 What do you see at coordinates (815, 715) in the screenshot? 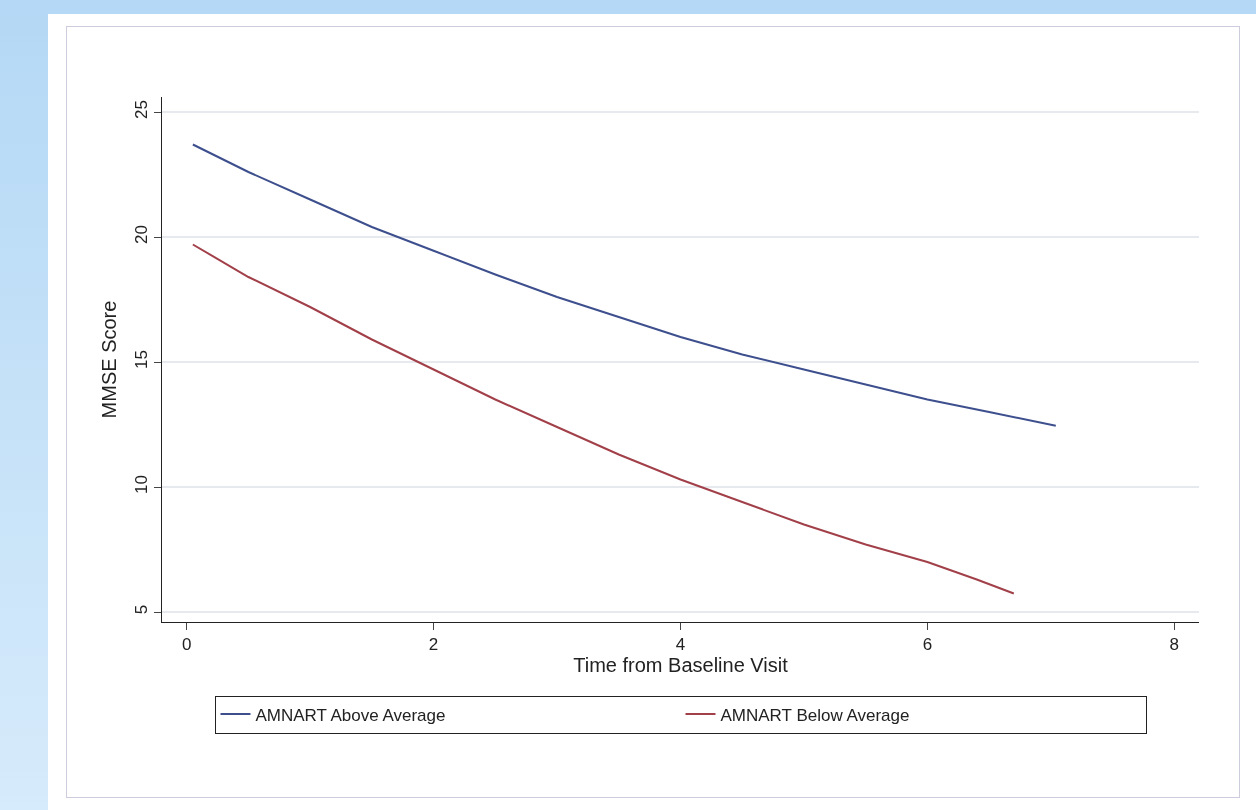
I see `legend-label: AMNART Below Average` at bounding box center [815, 715].